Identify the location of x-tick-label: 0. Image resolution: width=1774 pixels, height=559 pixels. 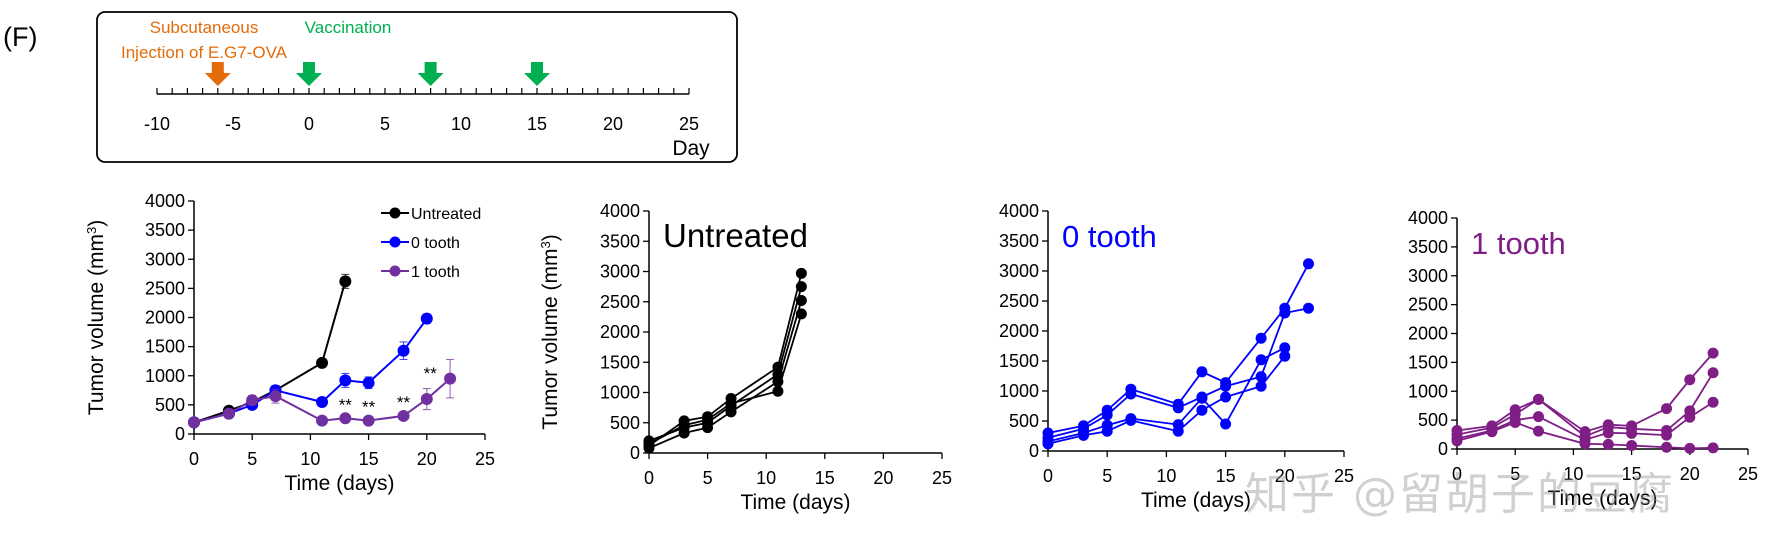
(649, 478).